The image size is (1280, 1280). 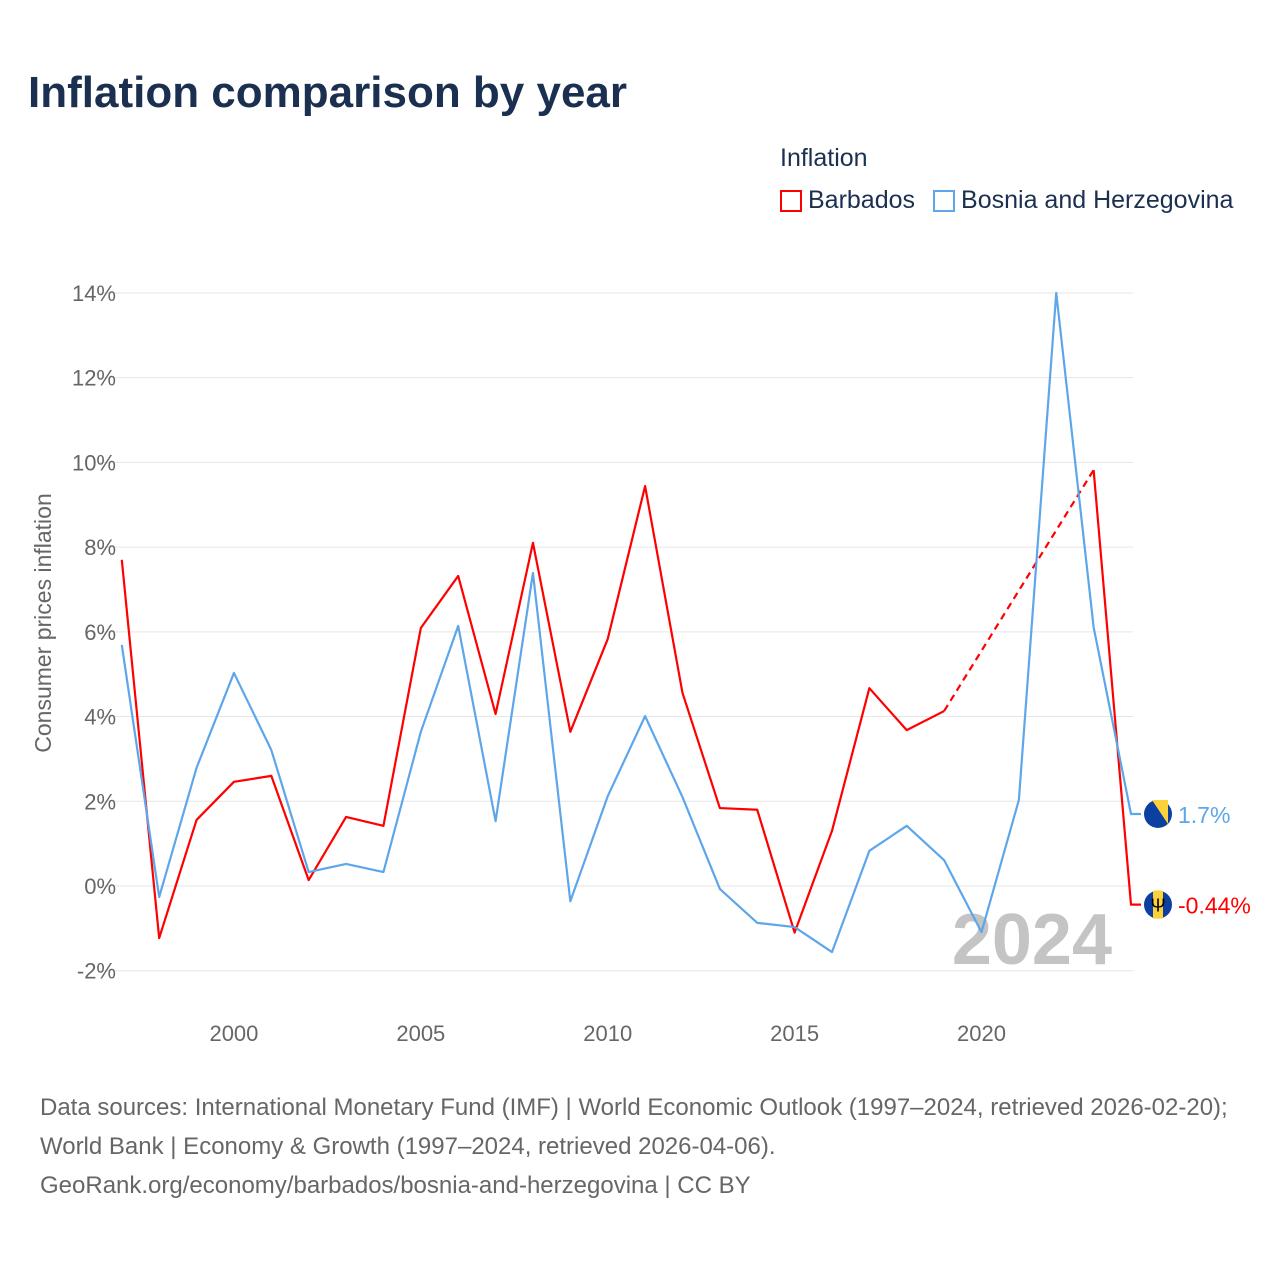 I want to click on end-label: 1.7%, so click(x=1204, y=815).